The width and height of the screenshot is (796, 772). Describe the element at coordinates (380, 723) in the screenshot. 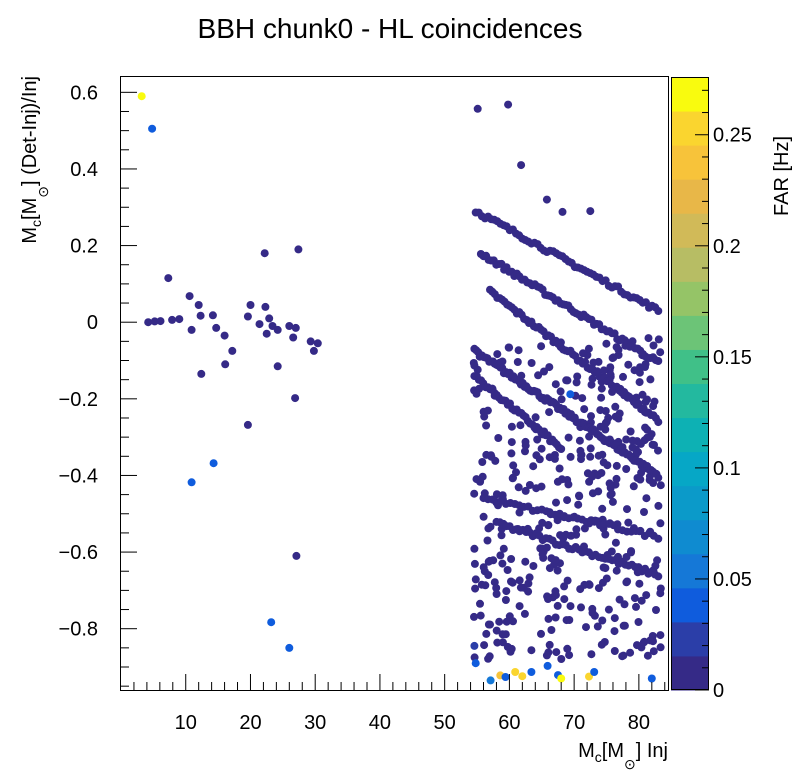

I see `x-tick-label: 40` at that location.